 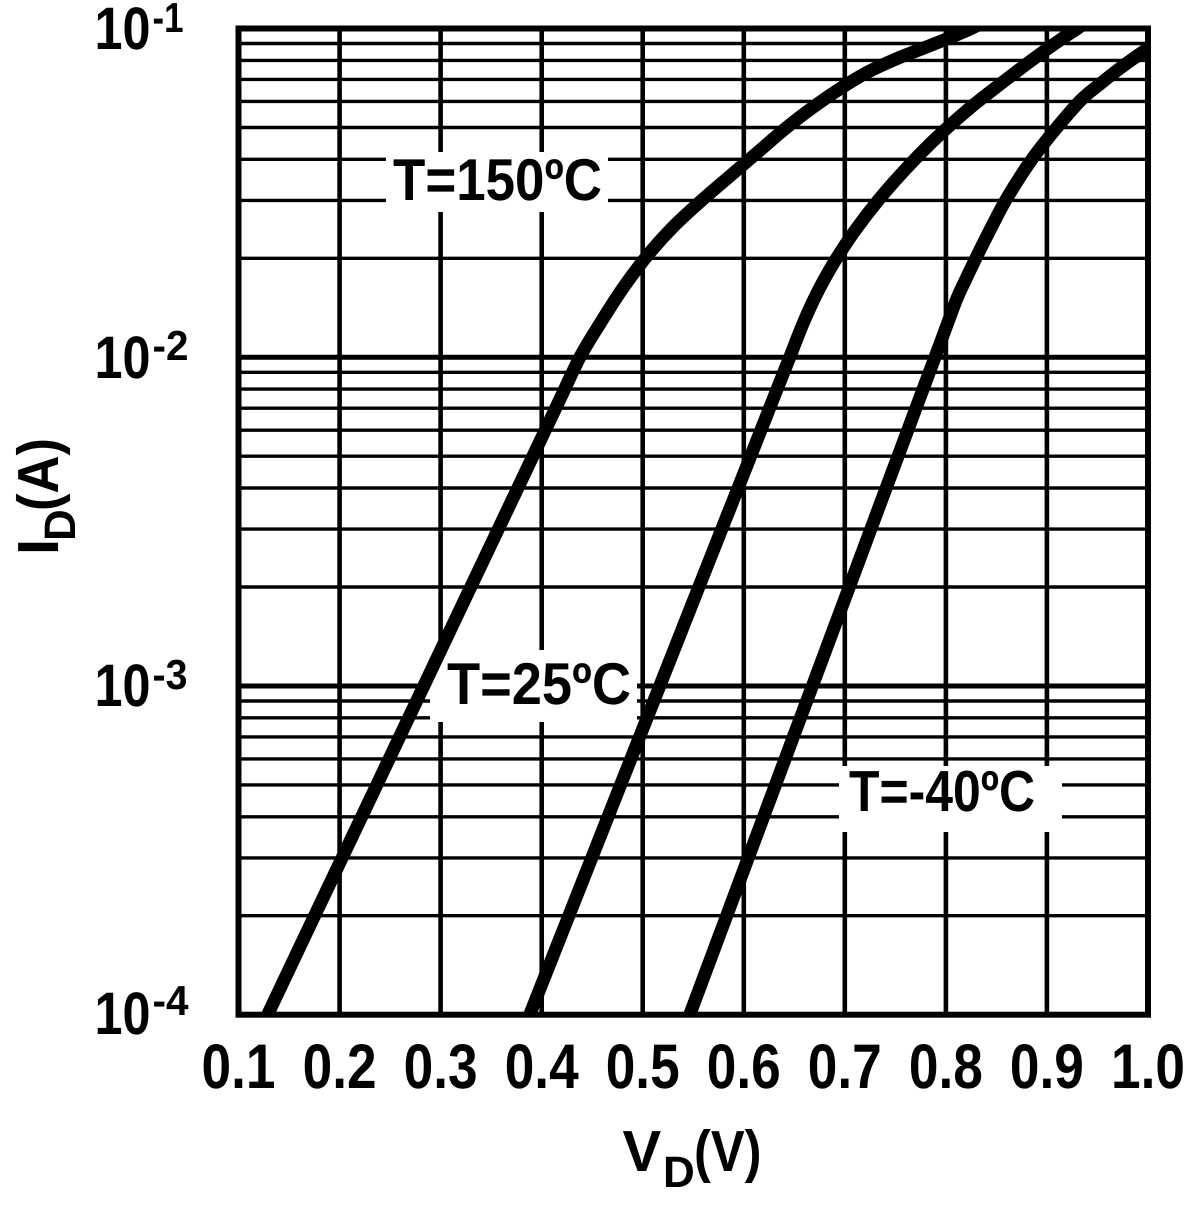 I want to click on svg-text: (V), so click(x=728, y=1151).